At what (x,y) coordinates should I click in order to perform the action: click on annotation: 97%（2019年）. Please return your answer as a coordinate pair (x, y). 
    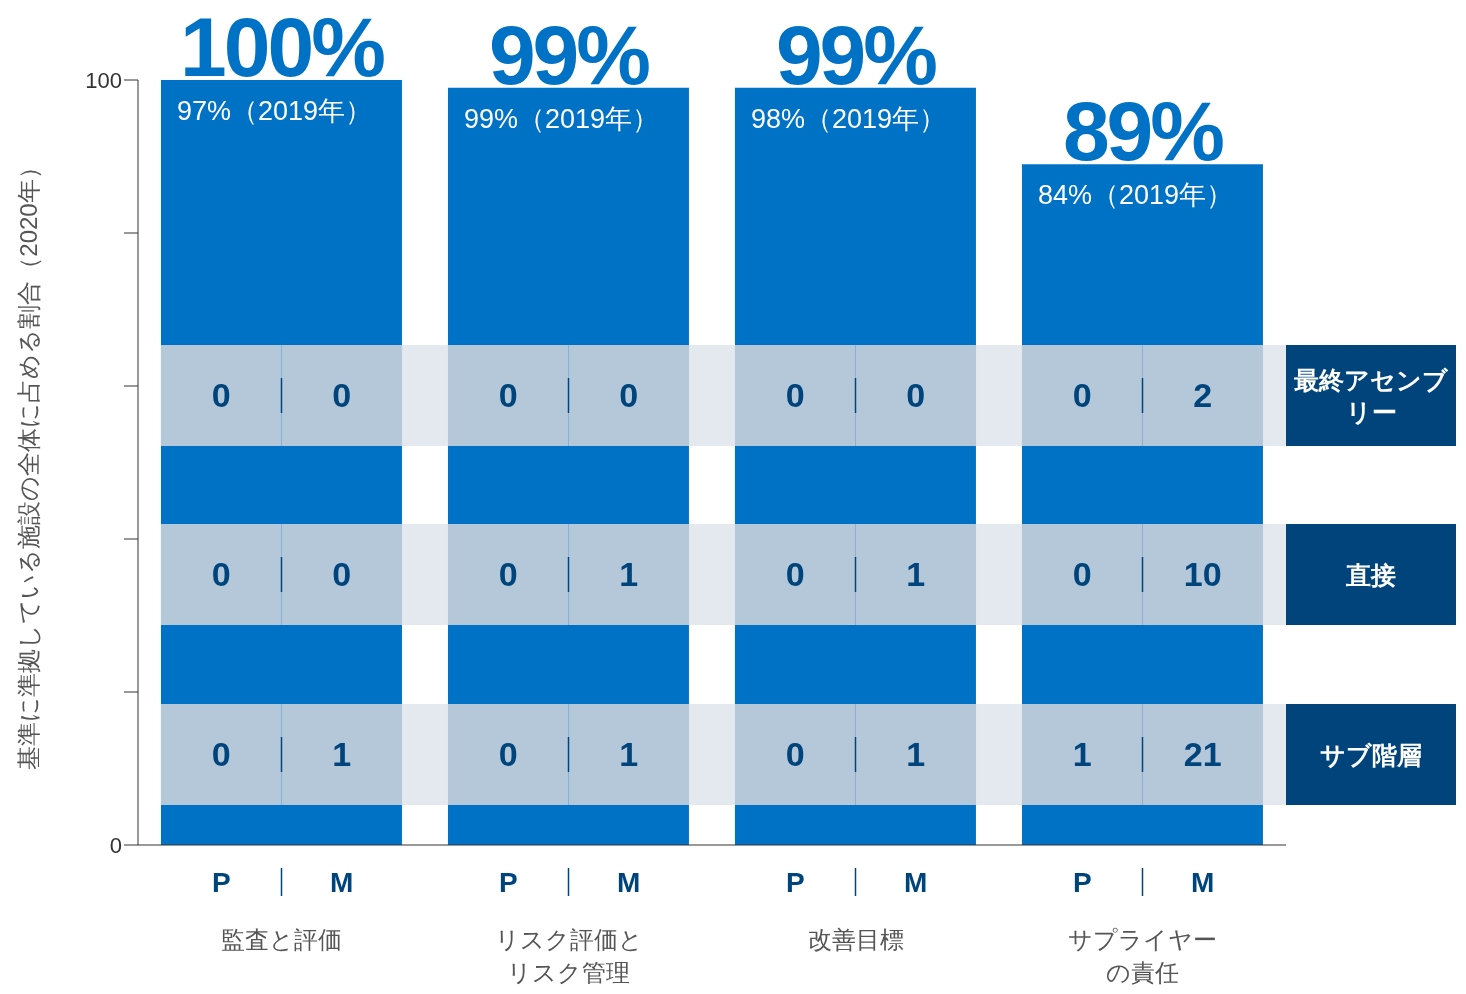
    Looking at the image, I should click on (274, 111).